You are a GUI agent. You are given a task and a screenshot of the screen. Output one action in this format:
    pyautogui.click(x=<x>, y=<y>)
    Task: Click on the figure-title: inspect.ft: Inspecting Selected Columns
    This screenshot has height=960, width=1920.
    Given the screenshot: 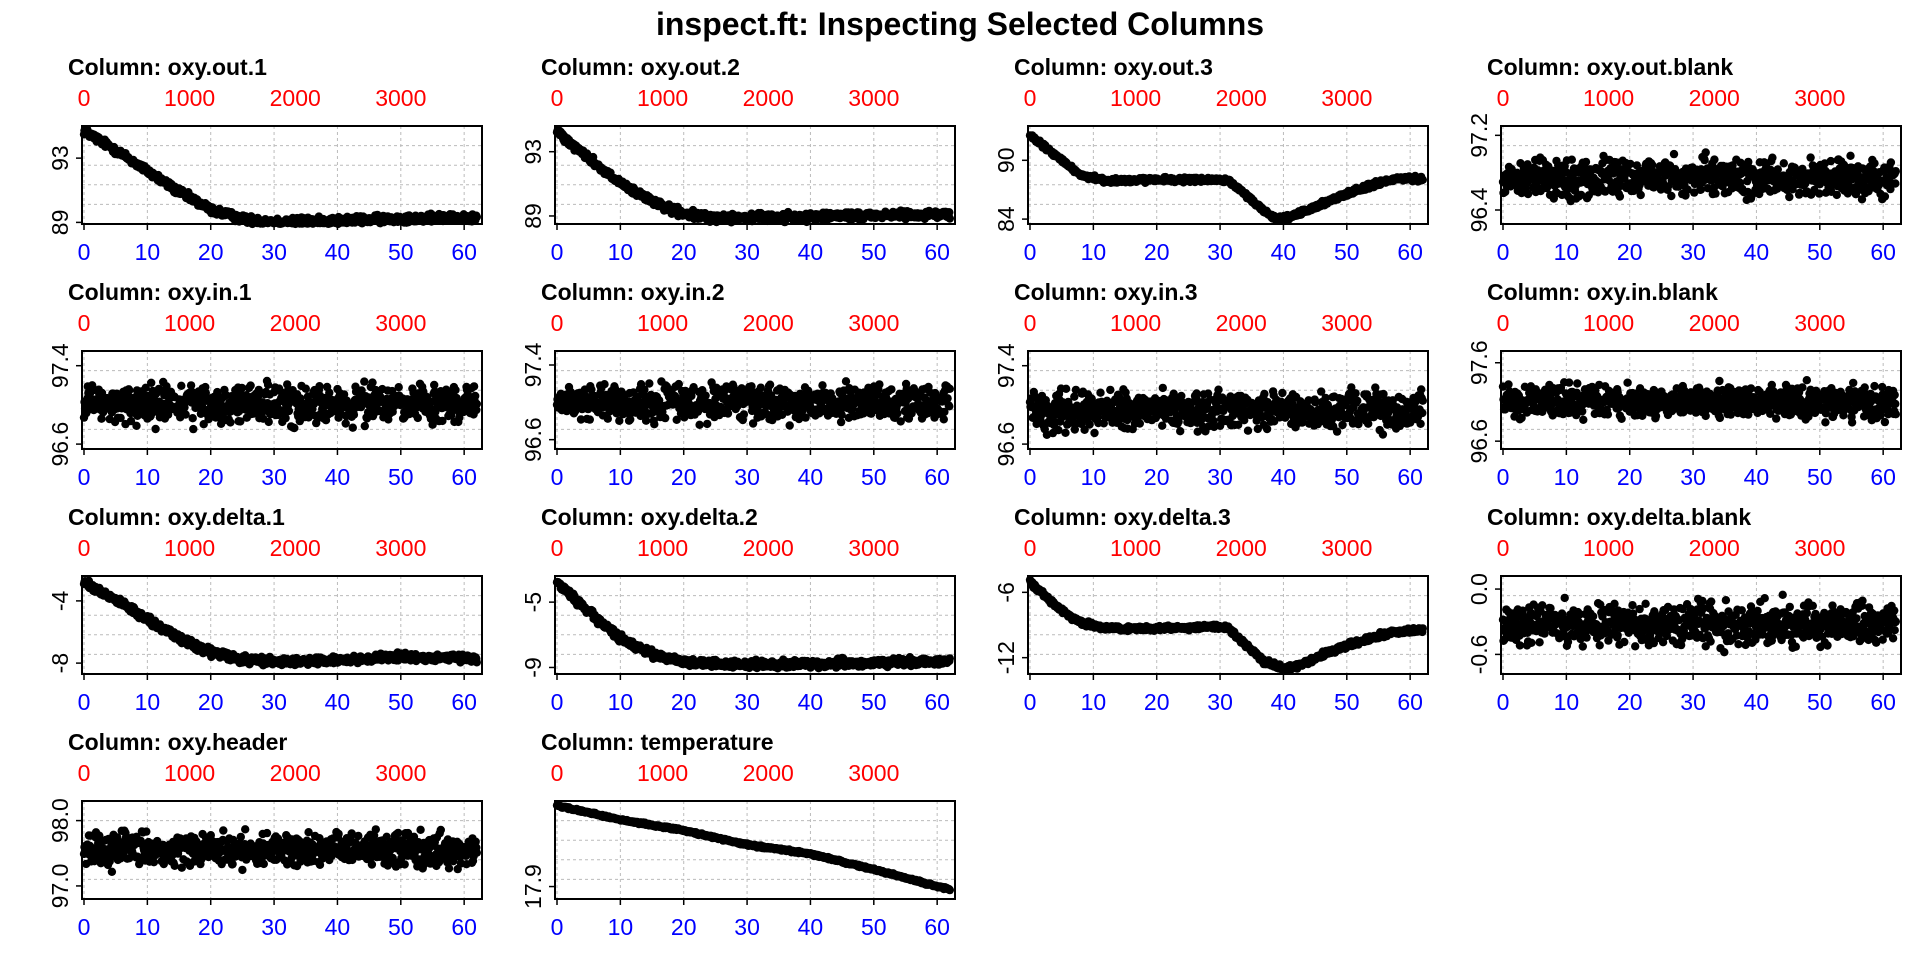 What is the action you would take?
    pyautogui.click(x=960, y=24)
    